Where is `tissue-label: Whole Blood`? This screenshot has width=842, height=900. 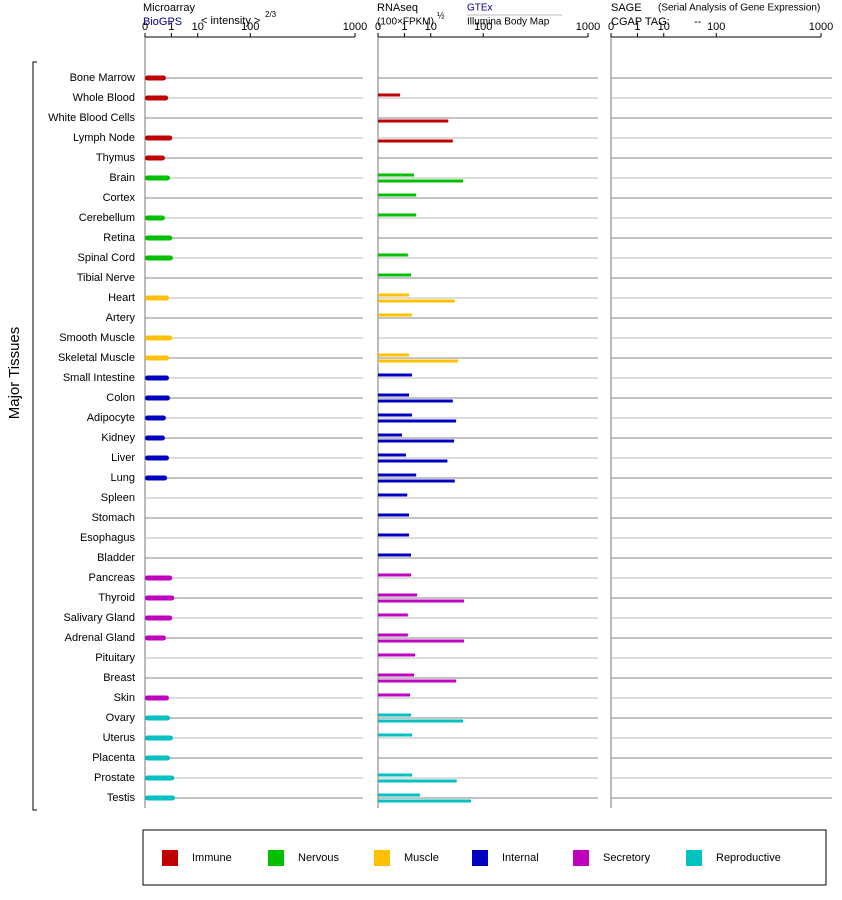
tissue-label: Whole Blood is located at coordinates (104, 98).